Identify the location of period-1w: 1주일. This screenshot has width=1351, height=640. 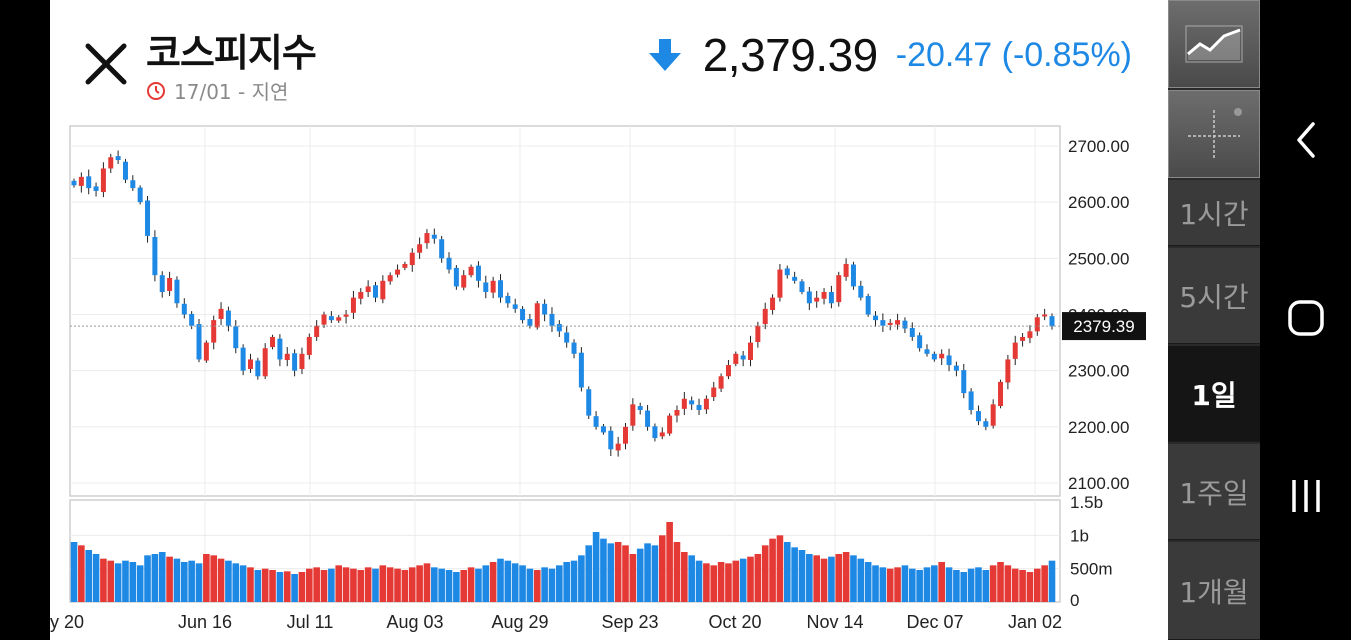
(1214, 492).